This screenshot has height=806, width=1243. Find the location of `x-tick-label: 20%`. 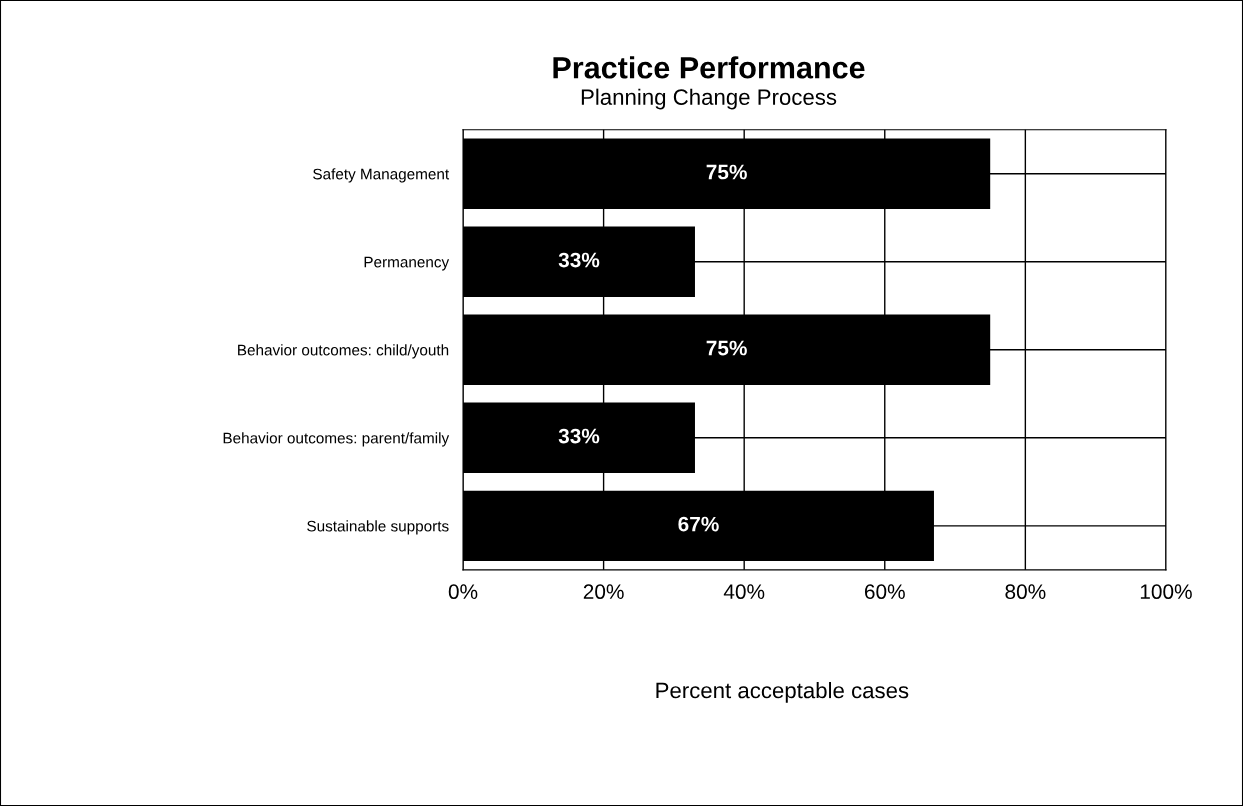

x-tick-label: 20% is located at coordinates (603, 592).